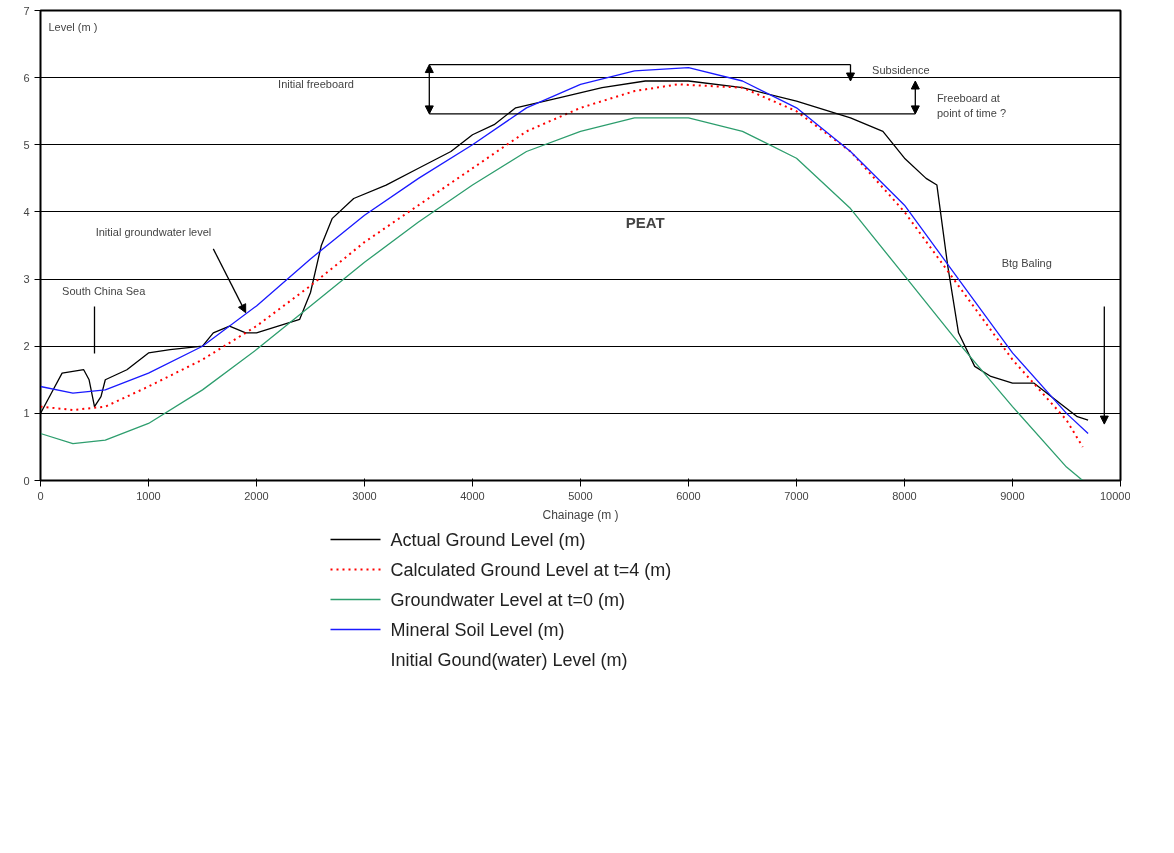  Describe the element at coordinates (26, 144) in the screenshot. I see `y-tick-label: 5` at that location.